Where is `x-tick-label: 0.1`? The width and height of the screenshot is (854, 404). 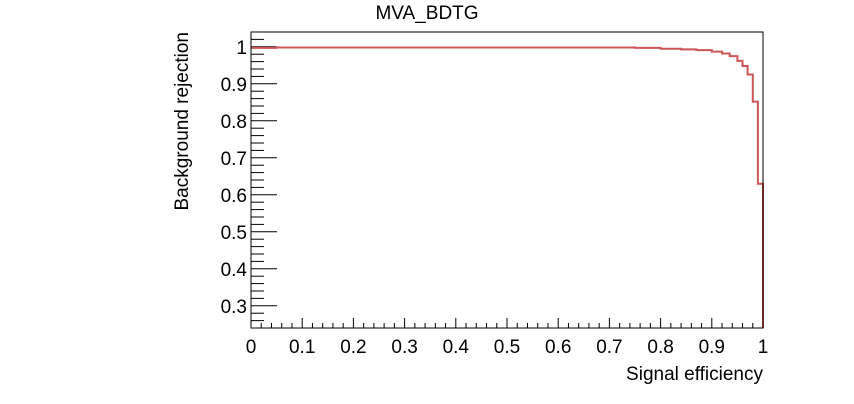
x-tick-label: 0.1 is located at coordinates (302, 347).